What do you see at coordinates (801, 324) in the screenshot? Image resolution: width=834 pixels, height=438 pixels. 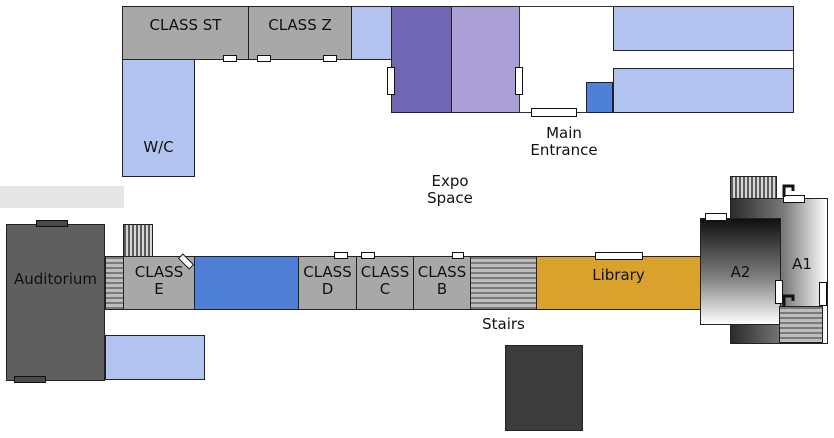 I see `stairs-a-bottom` at bounding box center [801, 324].